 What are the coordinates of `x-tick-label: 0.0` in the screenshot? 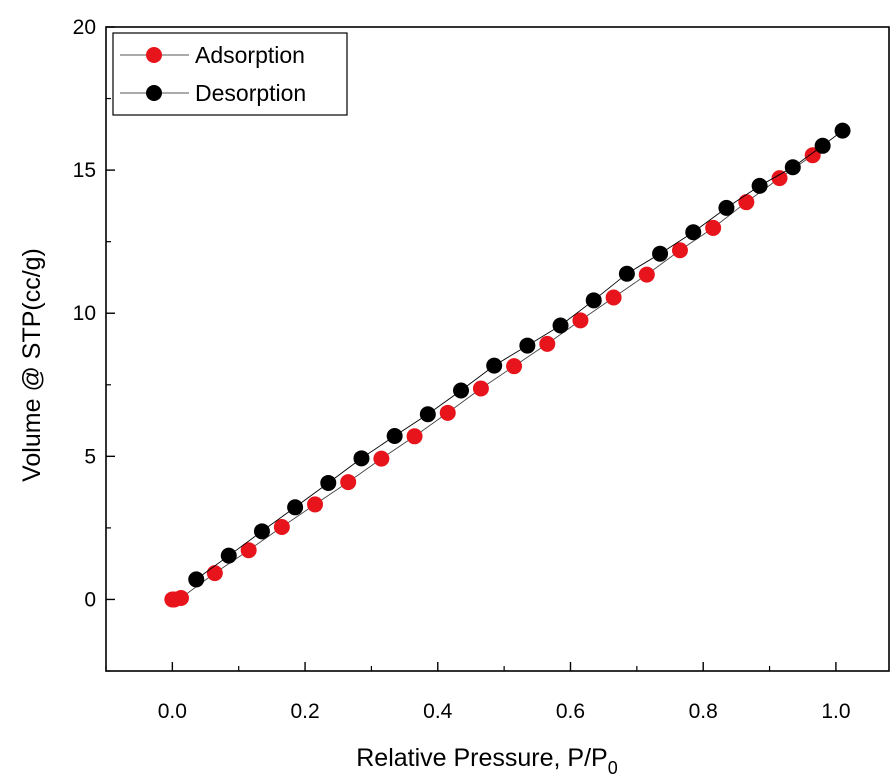 It's located at (172, 711).